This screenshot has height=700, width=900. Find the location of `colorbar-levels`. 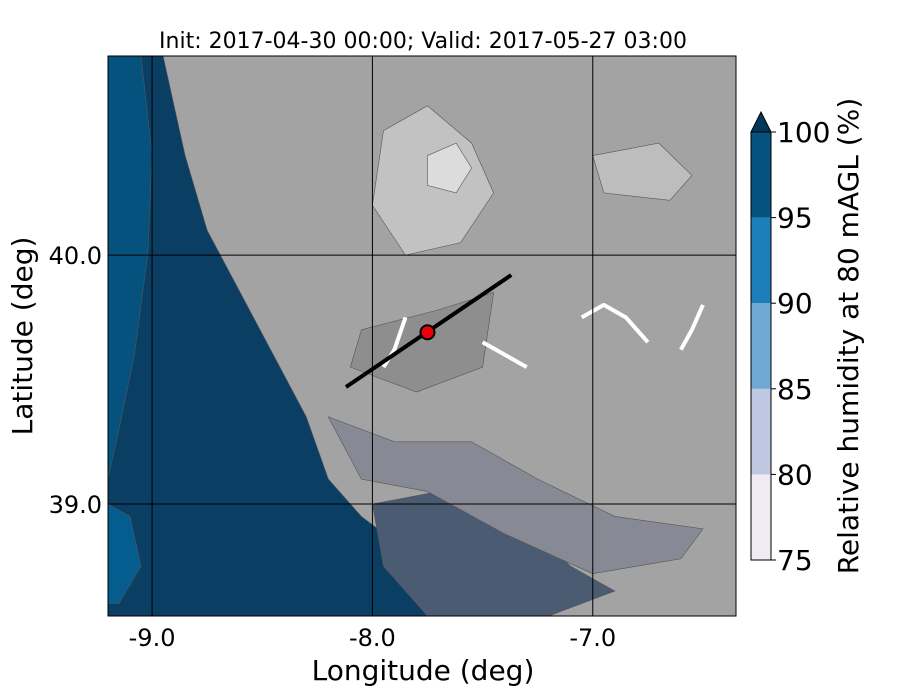

colorbar-levels is located at coordinates (761, 346).